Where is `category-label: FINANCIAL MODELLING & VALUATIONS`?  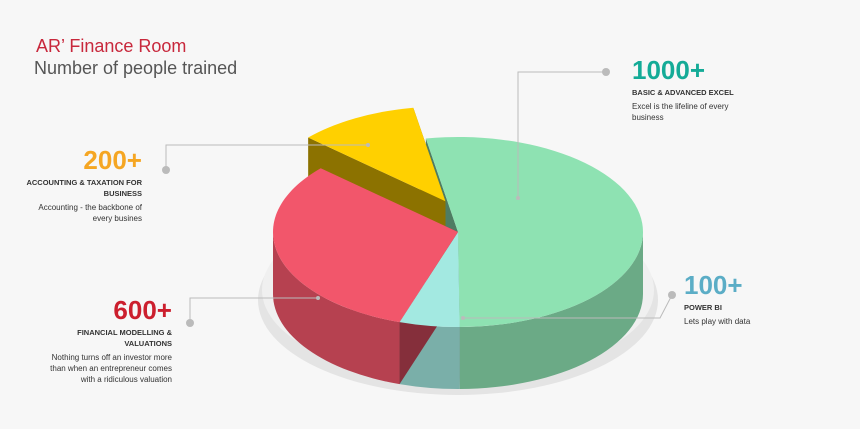
category-label: FINANCIAL MODELLING & VALUATIONS is located at coordinates (124, 338).